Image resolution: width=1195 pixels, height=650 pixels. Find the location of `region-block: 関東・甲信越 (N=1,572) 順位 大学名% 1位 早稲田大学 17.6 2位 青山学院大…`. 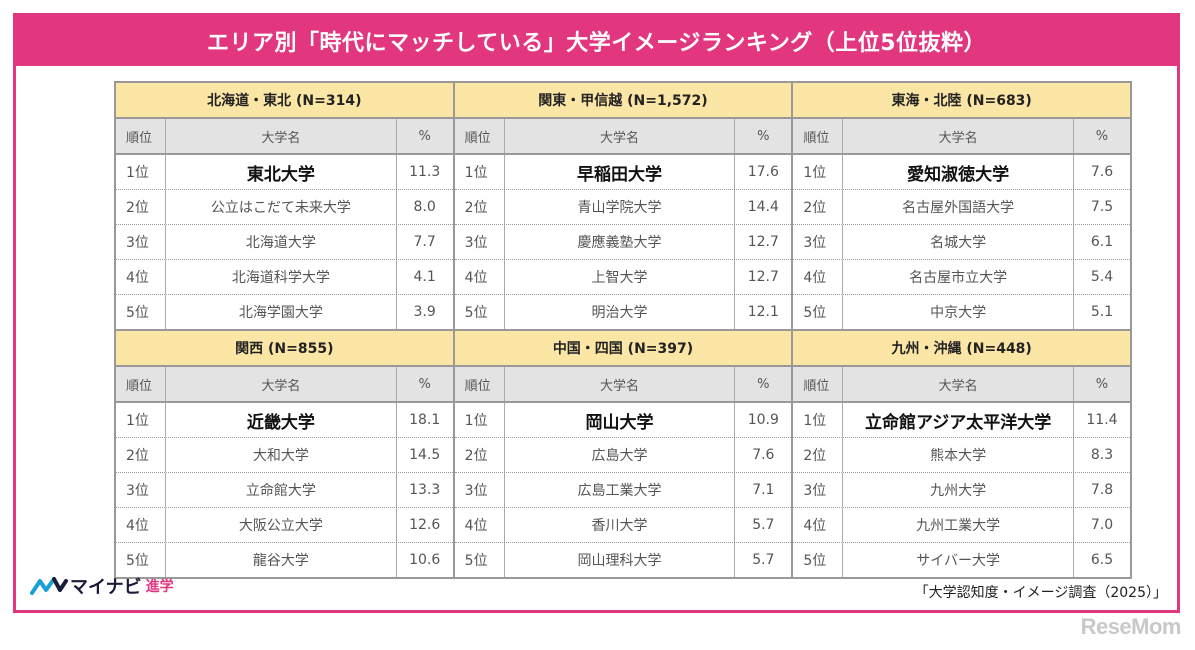

region-block: 関東・甲信越 (N=1,572) 順位 大学名% 1位 早稲田大学 17.6 2位 青山学院大… is located at coordinates (624, 207).